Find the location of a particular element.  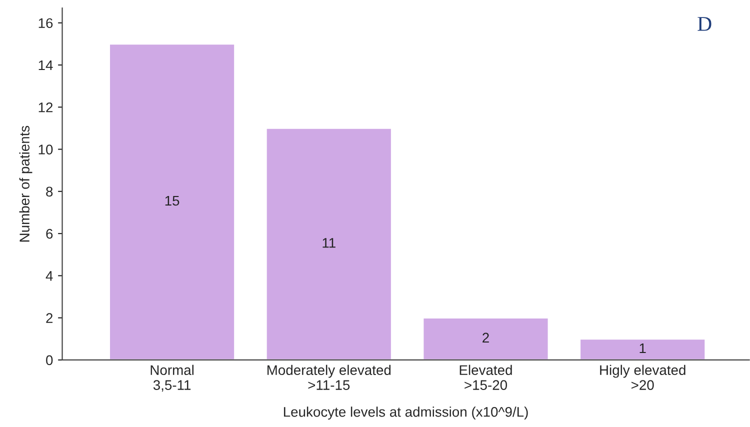

x-tick-label: Normal 3,5-11 is located at coordinates (172, 378).